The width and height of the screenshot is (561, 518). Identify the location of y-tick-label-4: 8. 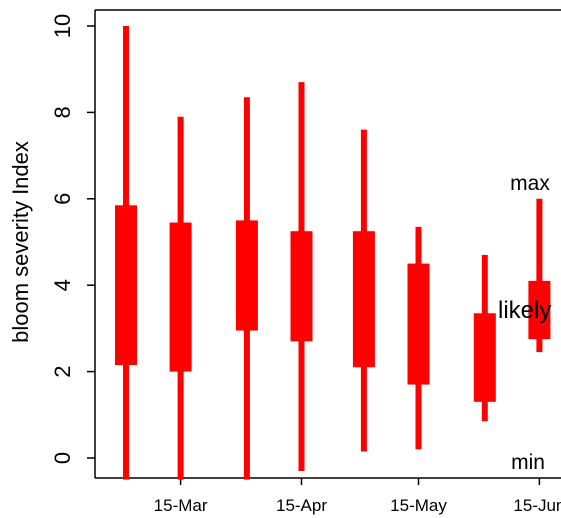
(62, 112).